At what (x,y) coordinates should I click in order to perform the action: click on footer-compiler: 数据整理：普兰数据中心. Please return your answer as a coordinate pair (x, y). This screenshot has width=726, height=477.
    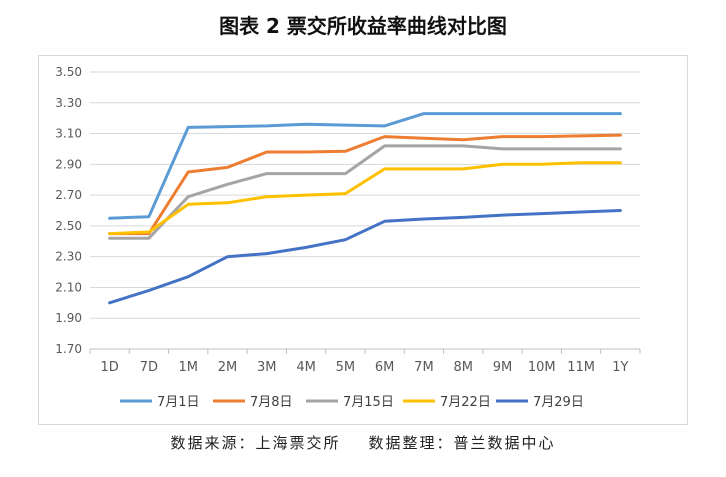
    Looking at the image, I should click on (462, 443).